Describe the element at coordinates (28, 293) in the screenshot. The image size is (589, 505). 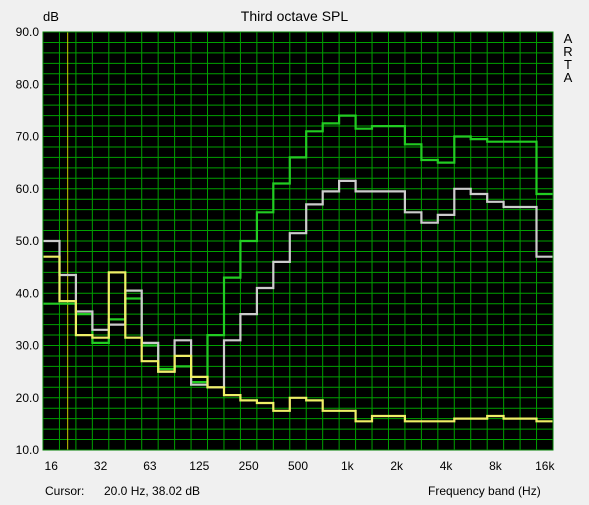
I see `y-tick-label: 40.0` at that location.